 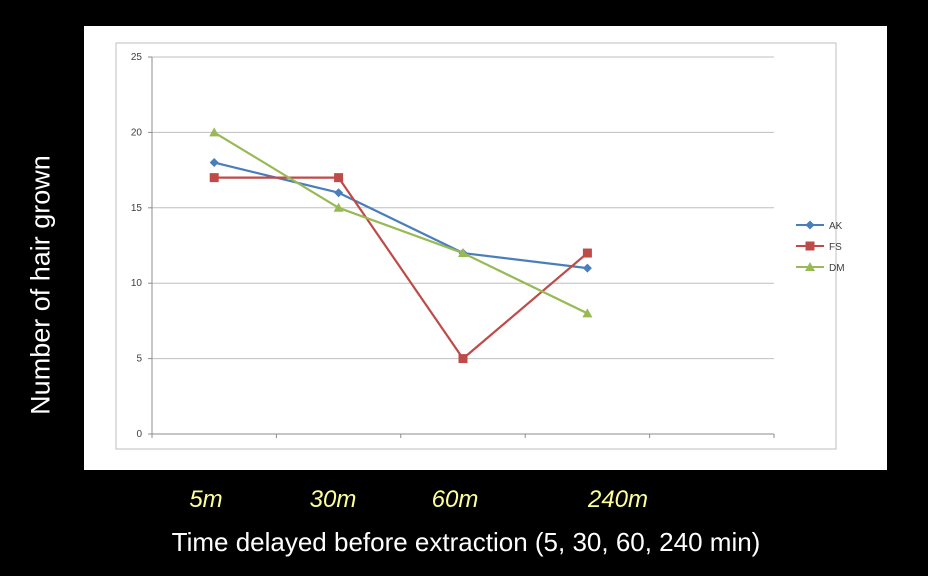 I want to click on legend-item: FS, so click(x=819, y=247).